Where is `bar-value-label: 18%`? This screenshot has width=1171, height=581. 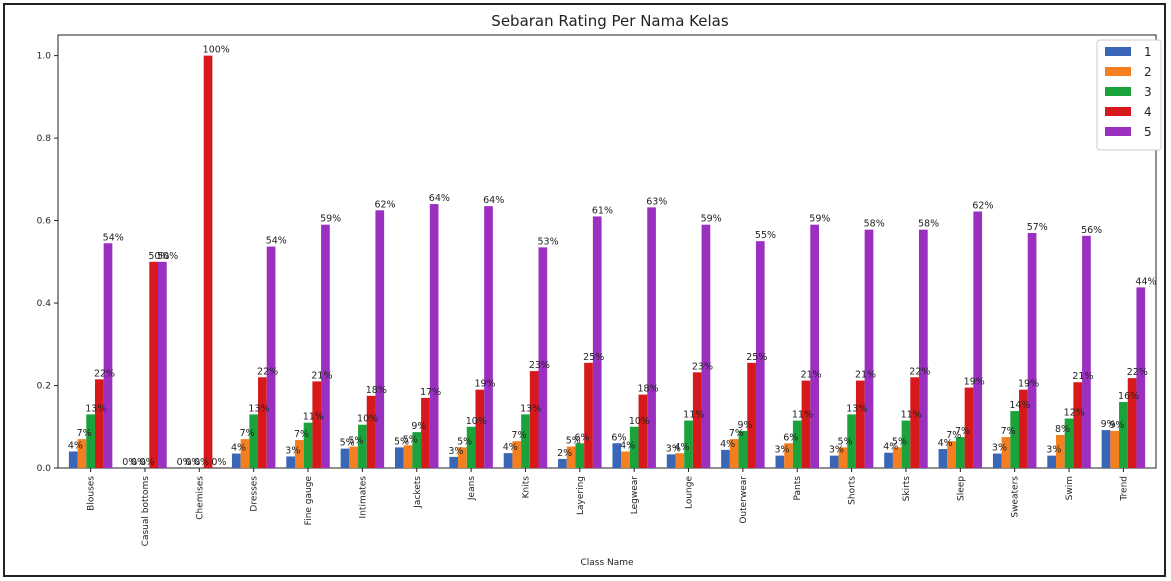 bar-value-label: 18% is located at coordinates (648, 389).